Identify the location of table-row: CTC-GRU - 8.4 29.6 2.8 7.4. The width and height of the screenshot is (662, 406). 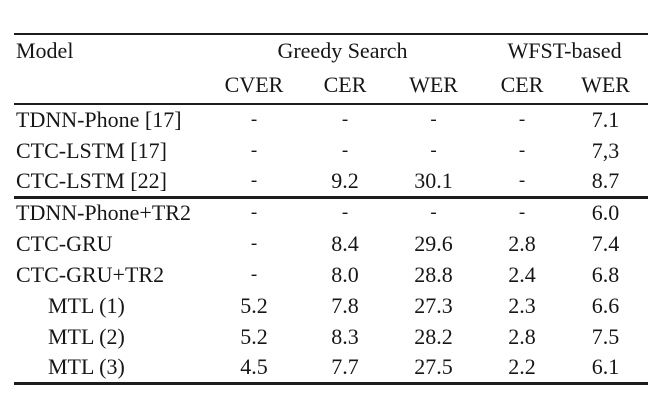
(331, 243).